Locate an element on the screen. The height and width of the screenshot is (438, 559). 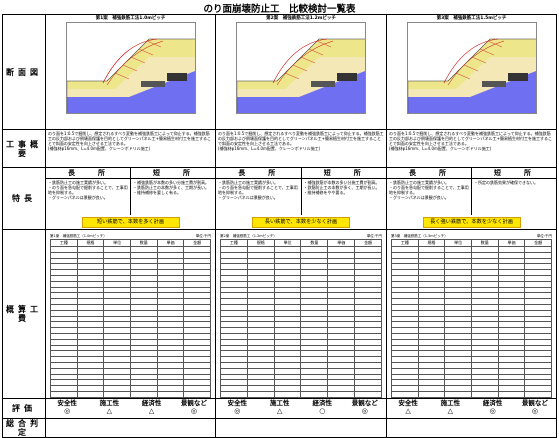
eval-item: 経済性 ○ is located at coordinates (322, 407).